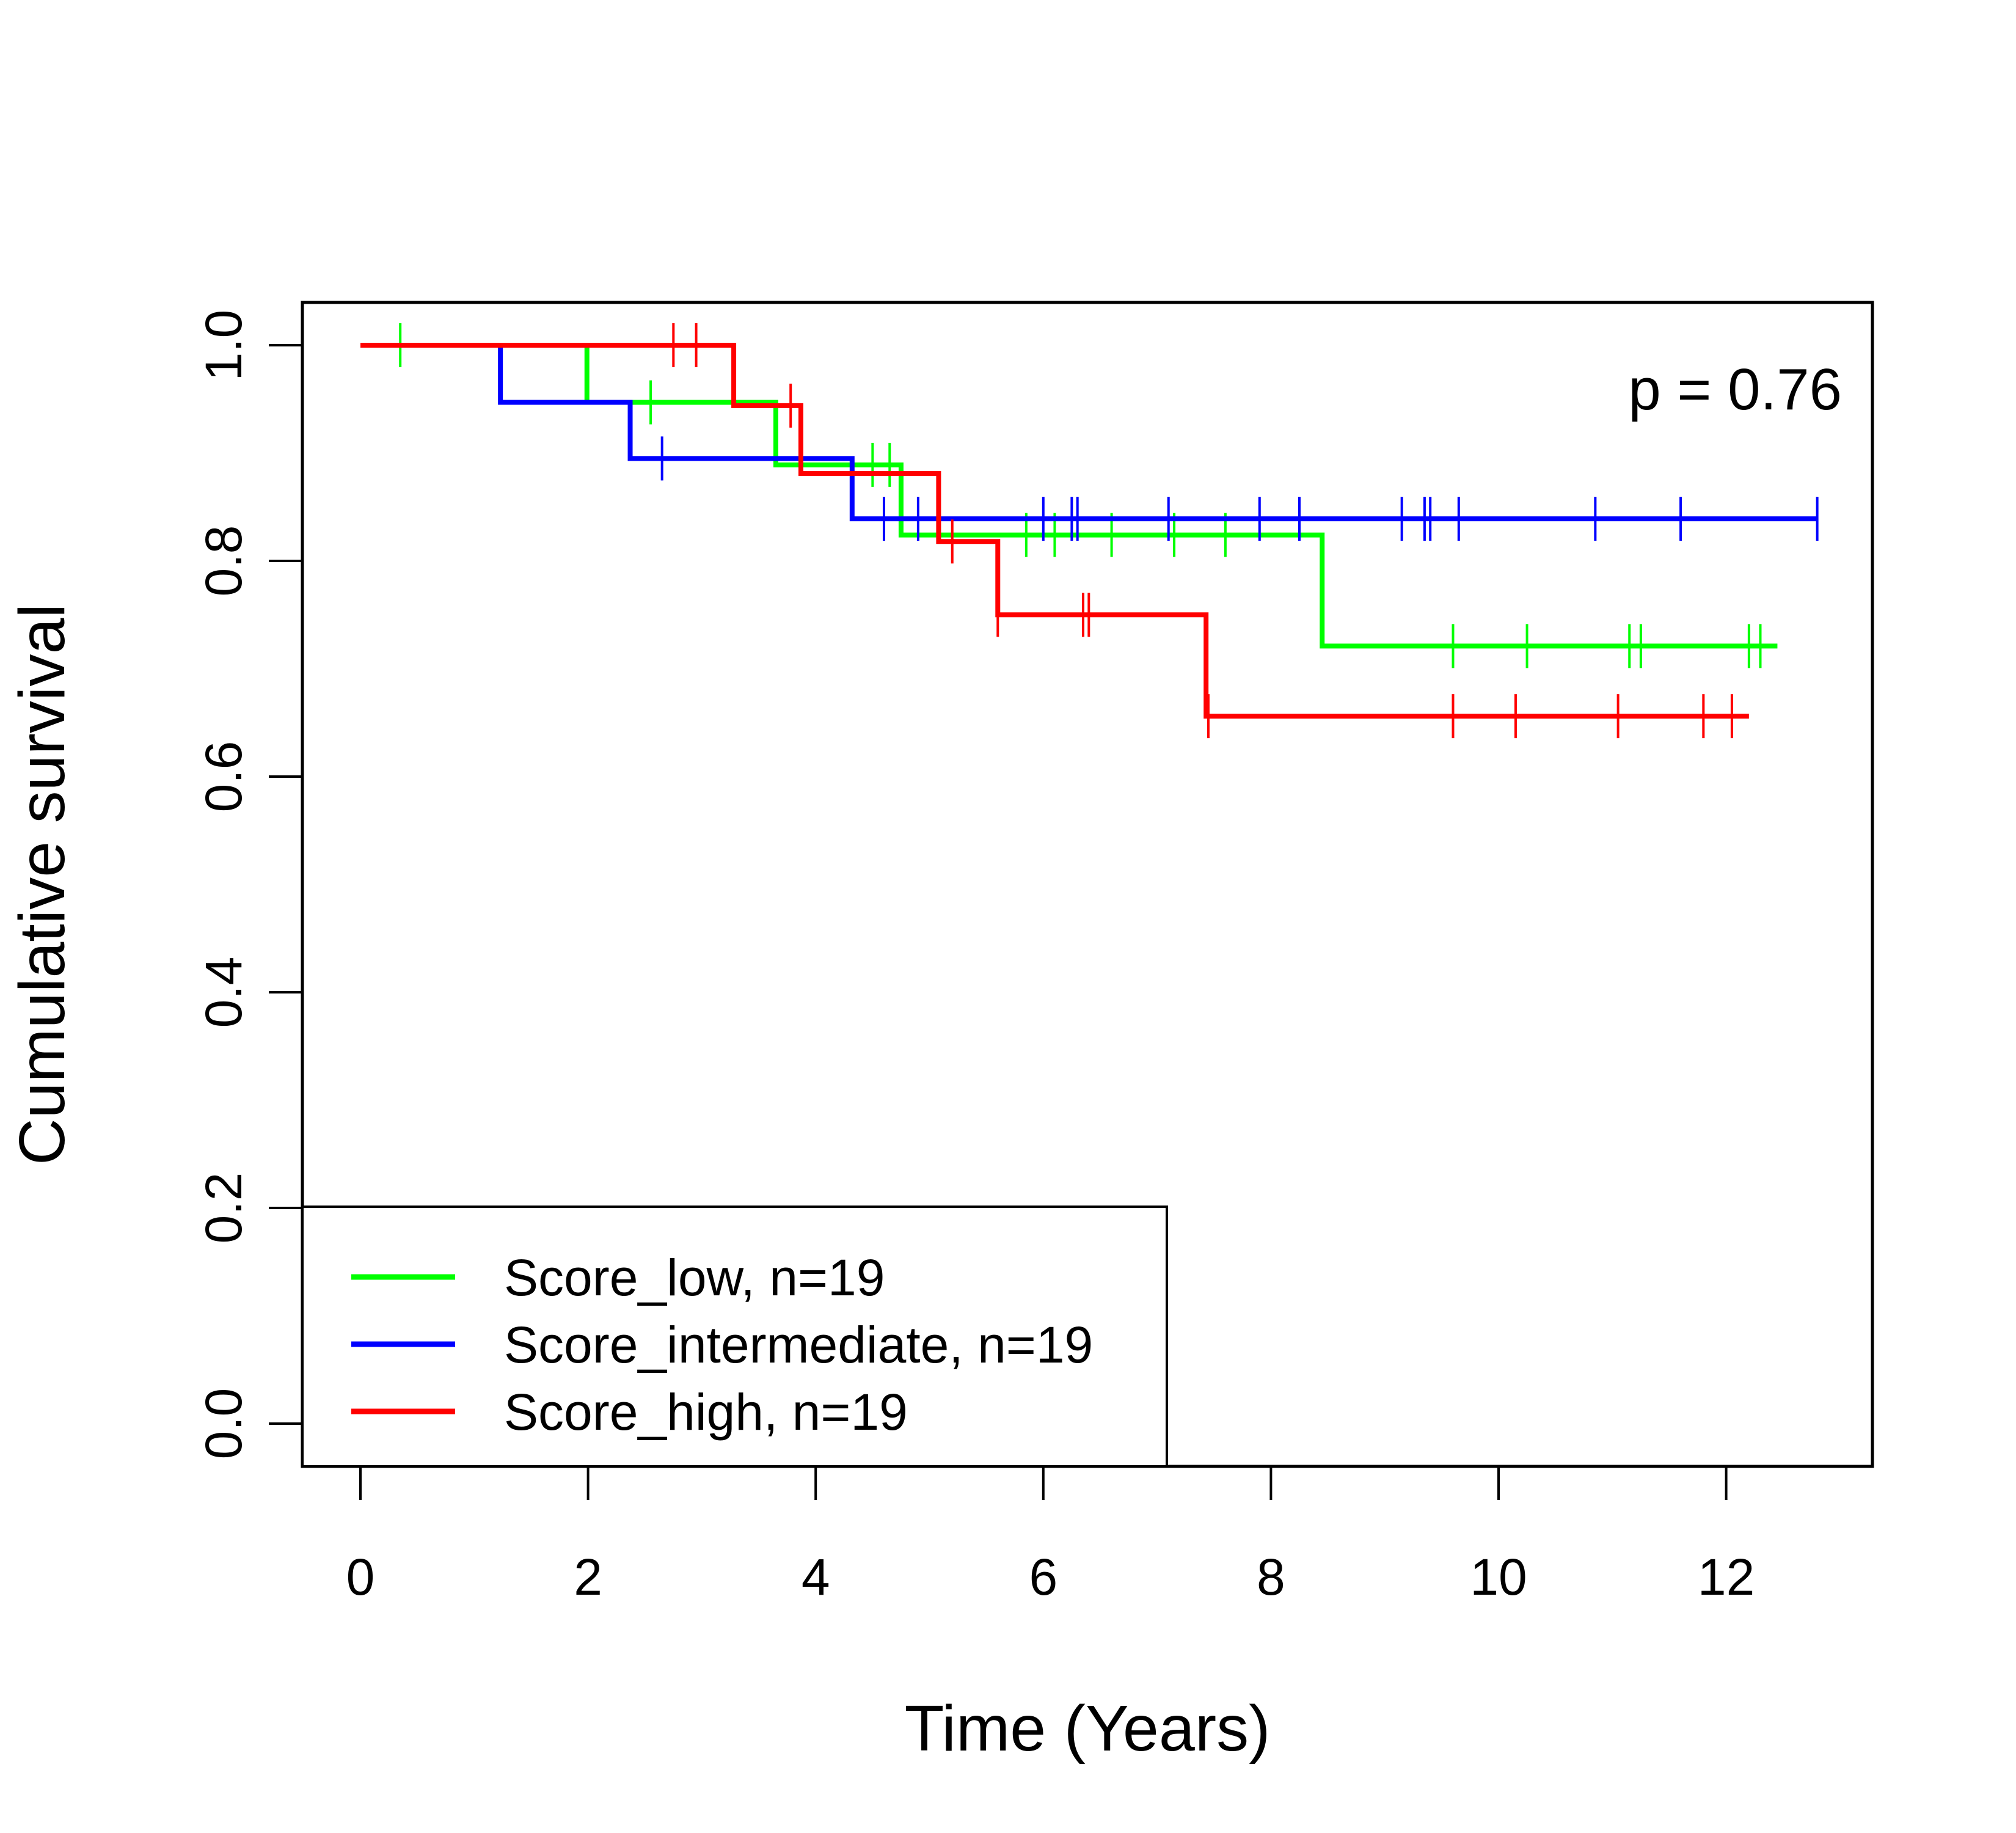 This screenshot has height=1833, width=2016. What do you see at coordinates (1727, 1577) in the screenshot?
I see `x-tick-label: 12` at bounding box center [1727, 1577].